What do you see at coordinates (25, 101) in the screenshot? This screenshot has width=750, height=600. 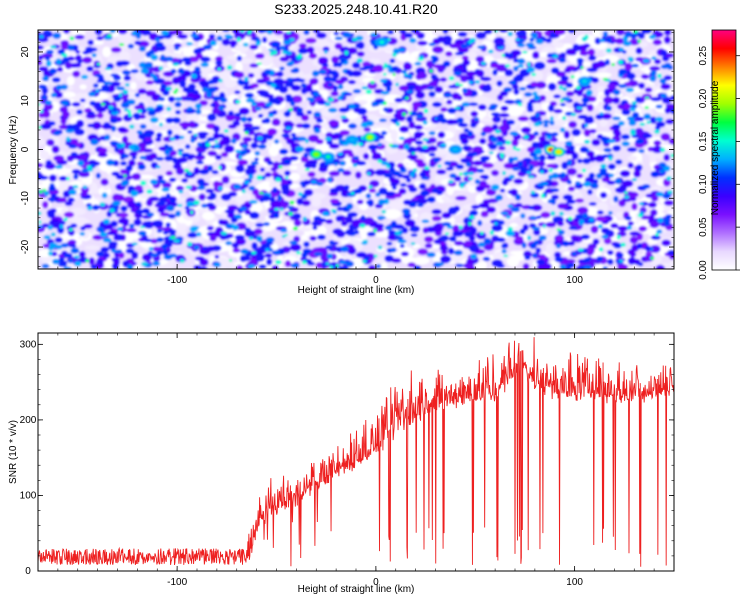 I see `y-tick-label: 10` at bounding box center [25, 101].